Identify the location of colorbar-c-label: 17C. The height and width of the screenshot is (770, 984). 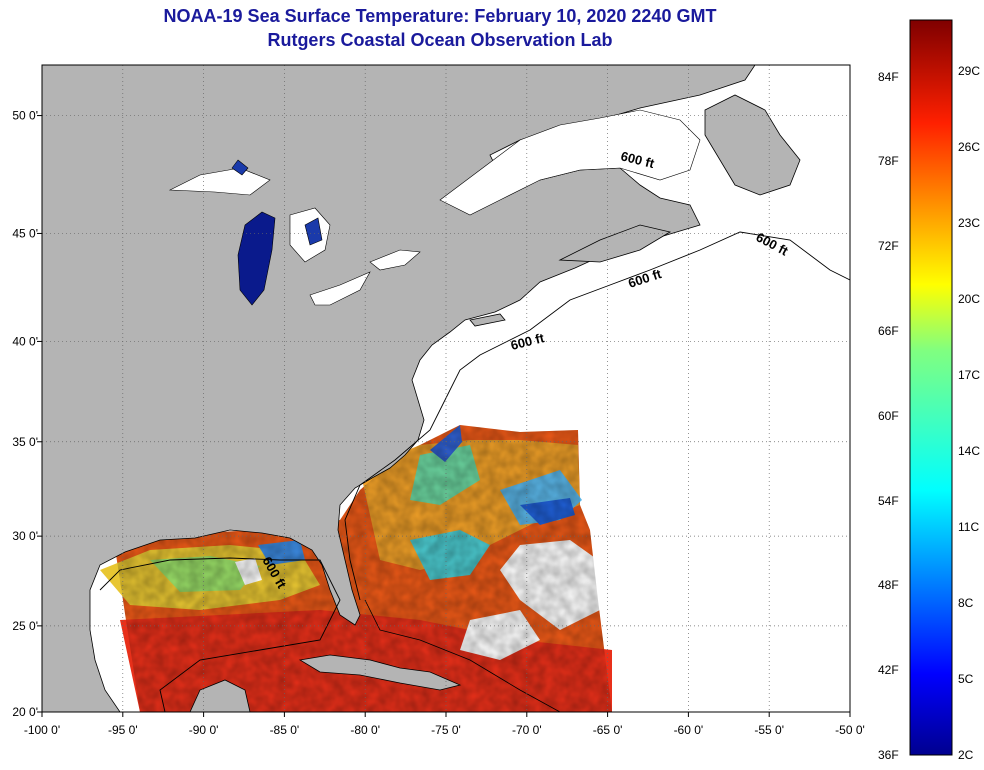
(969, 374).